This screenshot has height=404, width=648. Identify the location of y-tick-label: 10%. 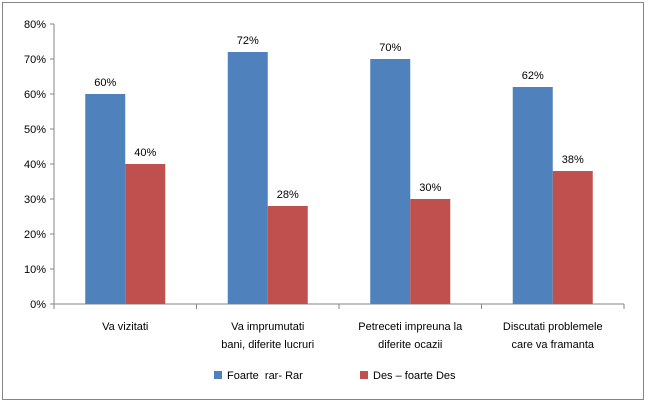
(35, 270).